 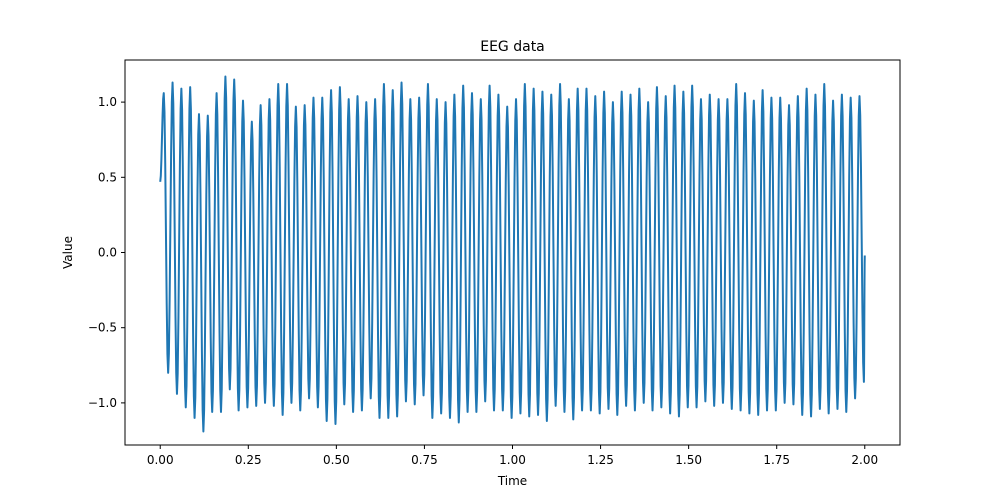 I want to click on x-tick-label: 1.75, so click(x=776, y=460).